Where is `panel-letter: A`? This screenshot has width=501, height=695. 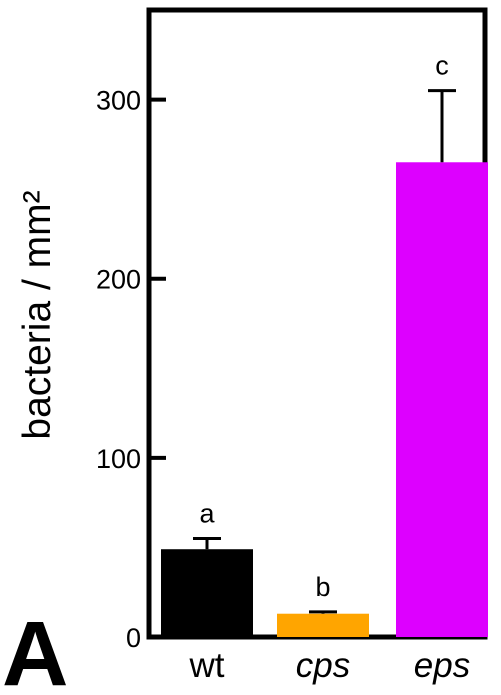 panel-letter: A is located at coordinates (35, 649).